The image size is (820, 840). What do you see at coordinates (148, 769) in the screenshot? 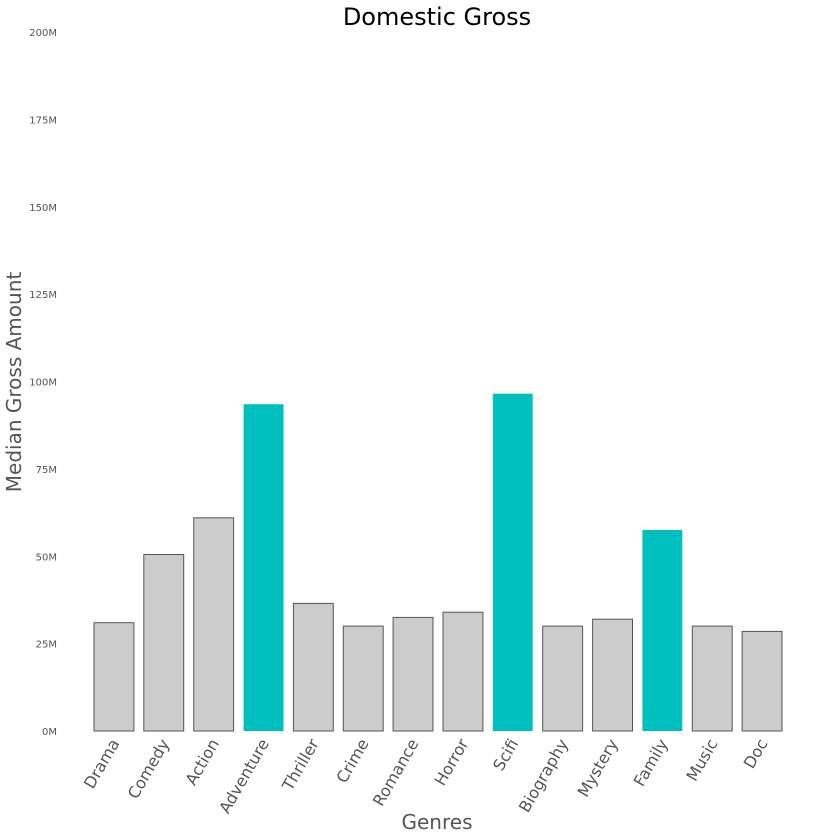
I see `x-tick-label-comedy: Comedy` at bounding box center [148, 769].